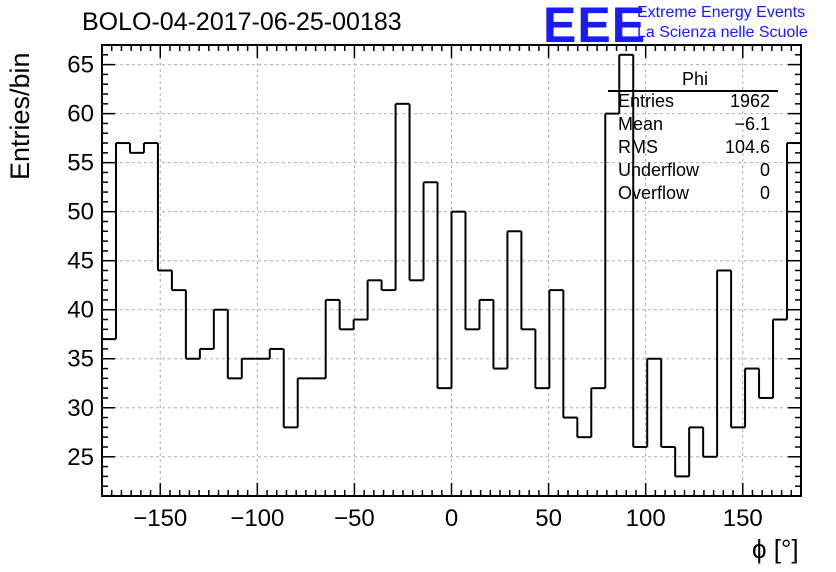 The width and height of the screenshot is (836, 572). I want to click on stats-key: Mean, so click(641, 124).